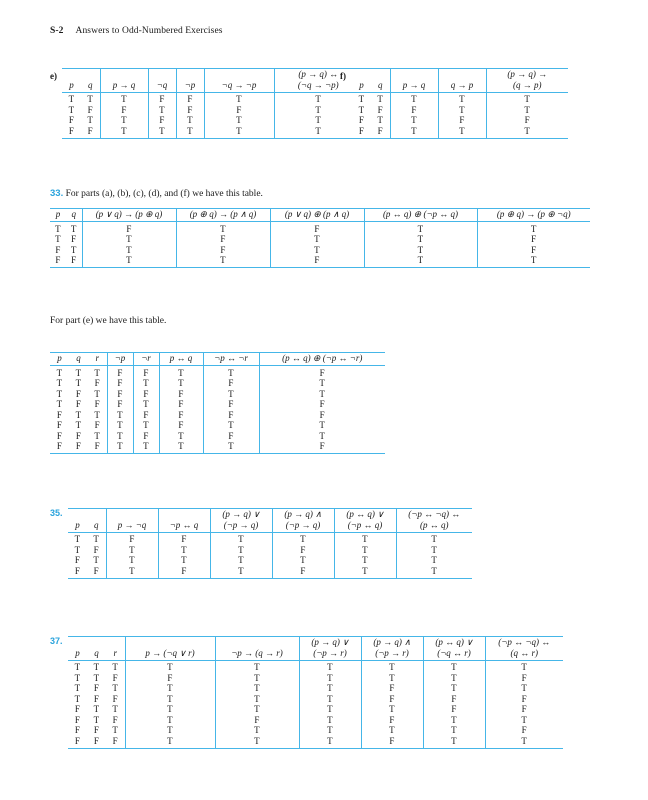 This screenshot has height=800, width=648. Describe the element at coordinates (120, 358) in the screenshot. I see `column-header-line: ¬p` at that location.